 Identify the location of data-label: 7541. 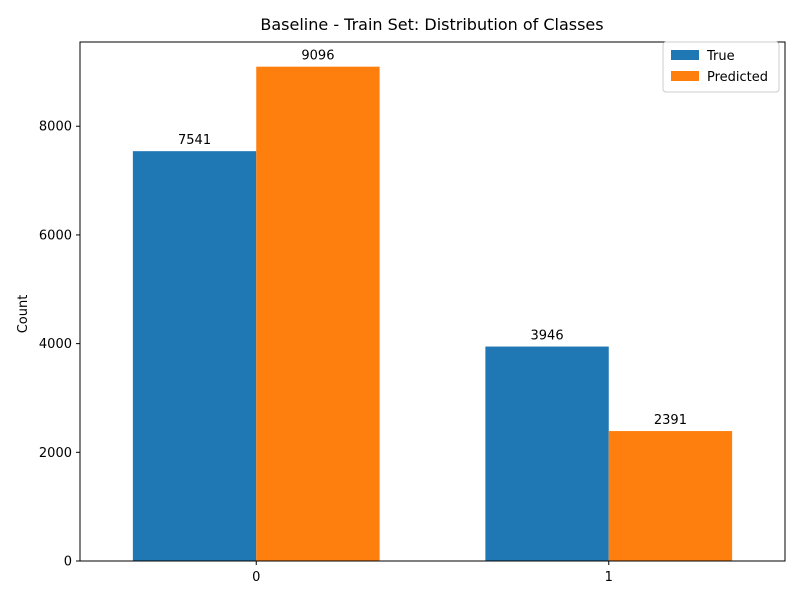
(194, 140).